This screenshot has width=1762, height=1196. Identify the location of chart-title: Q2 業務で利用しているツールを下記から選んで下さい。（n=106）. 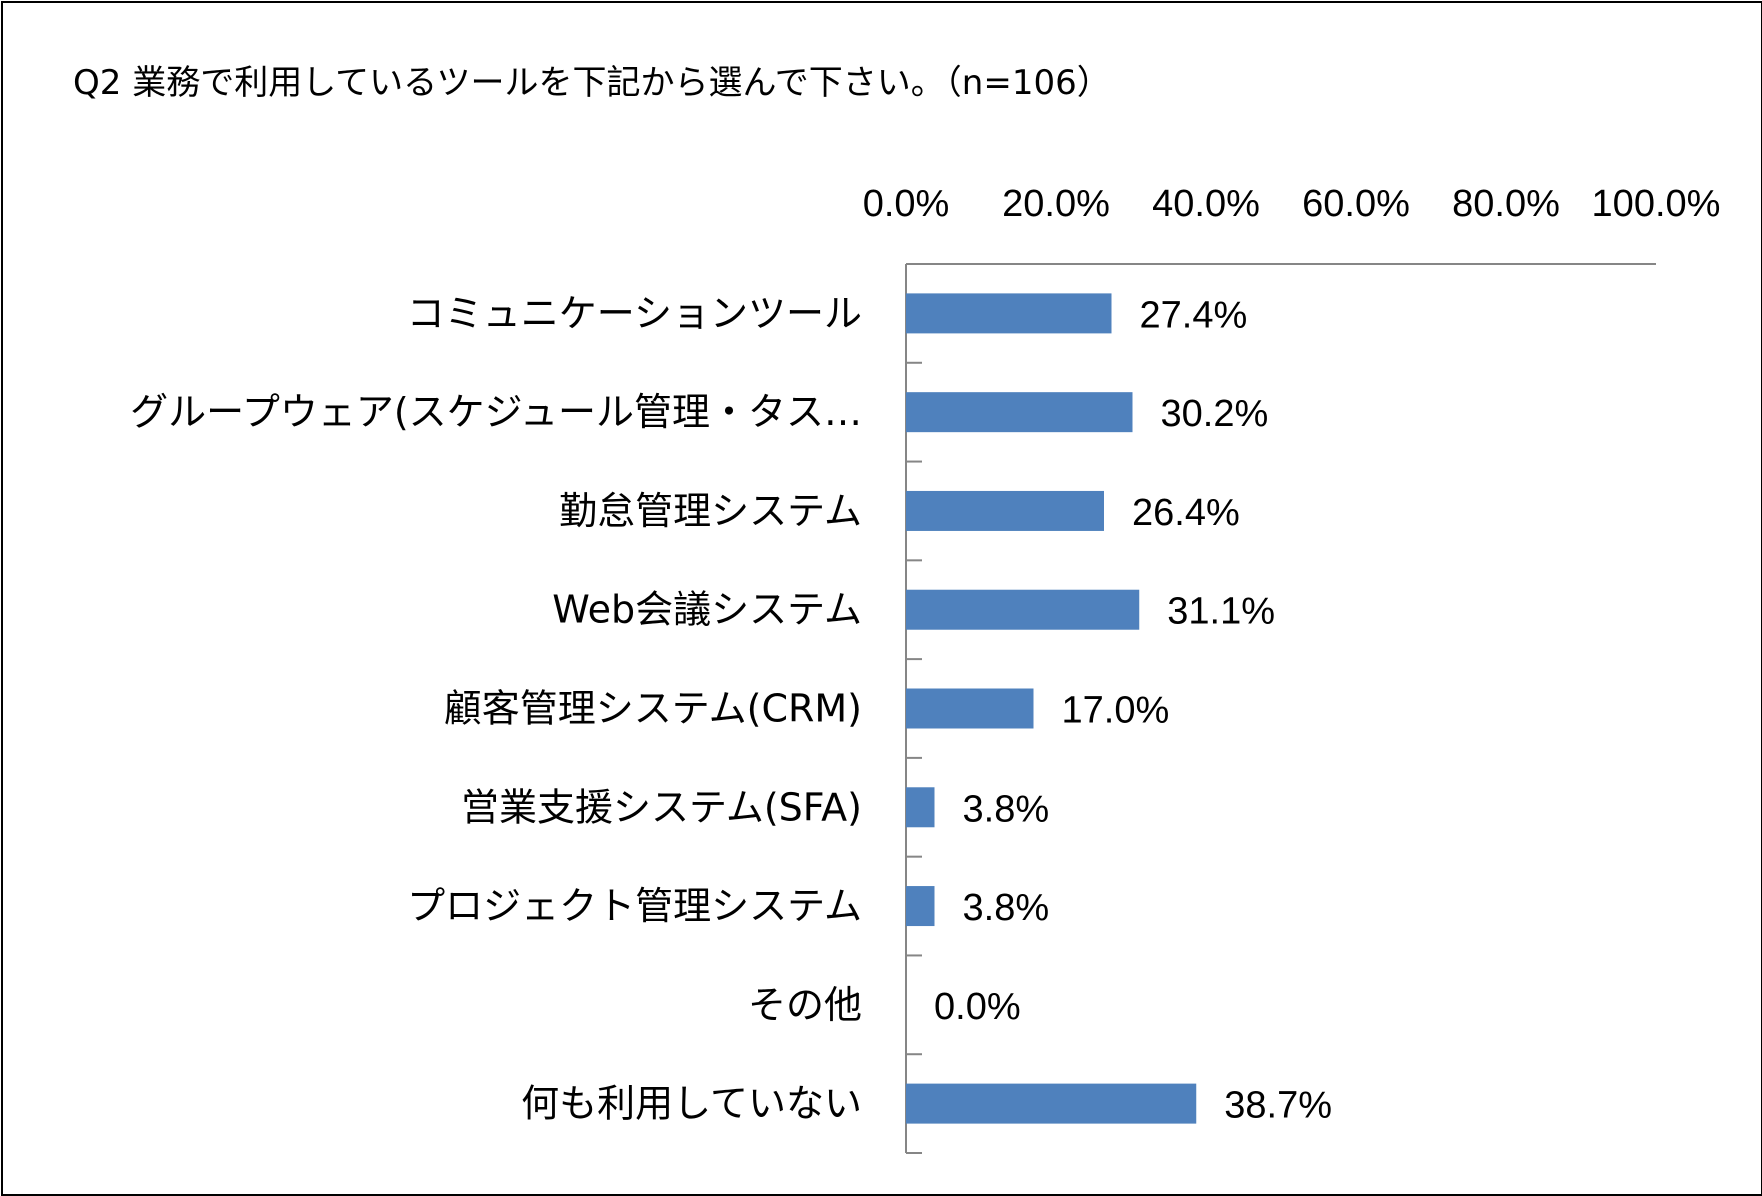
(592, 83).